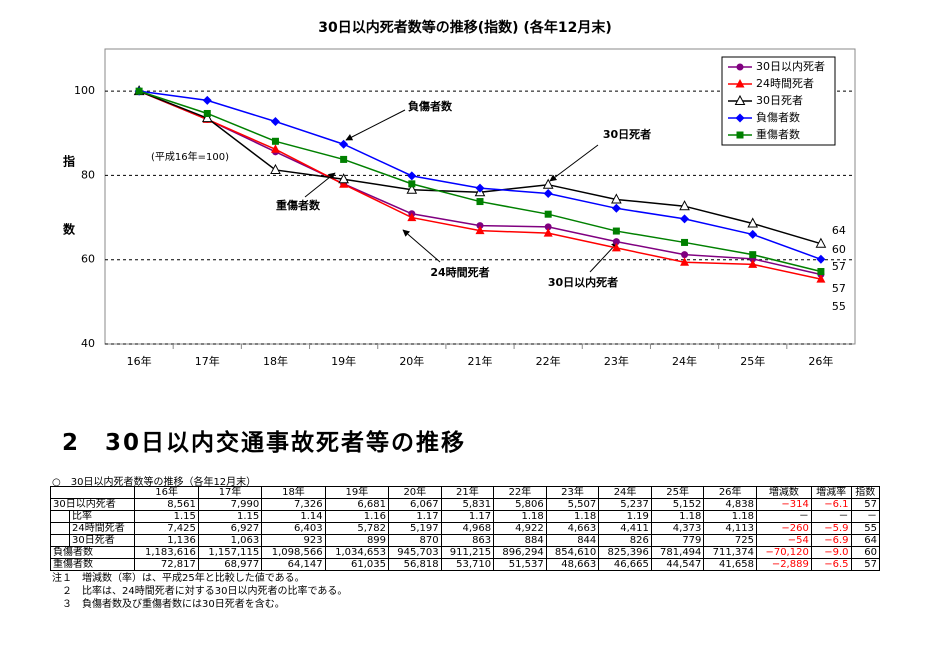 The height and width of the screenshot is (652, 929). I want to click on annotation: 24時間死者, so click(459, 272).